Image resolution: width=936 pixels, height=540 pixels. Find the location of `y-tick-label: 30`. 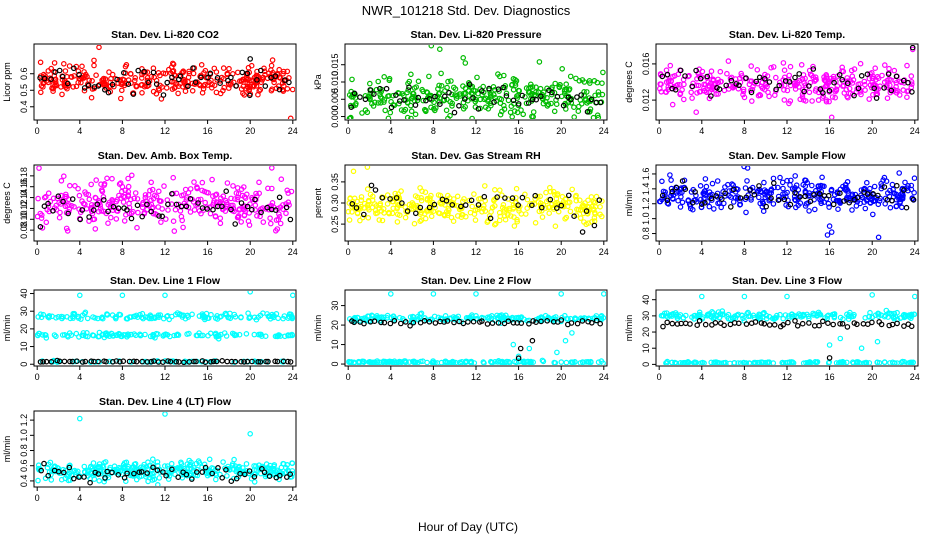

y-tick-label: 30 is located at coordinates (24, 311).